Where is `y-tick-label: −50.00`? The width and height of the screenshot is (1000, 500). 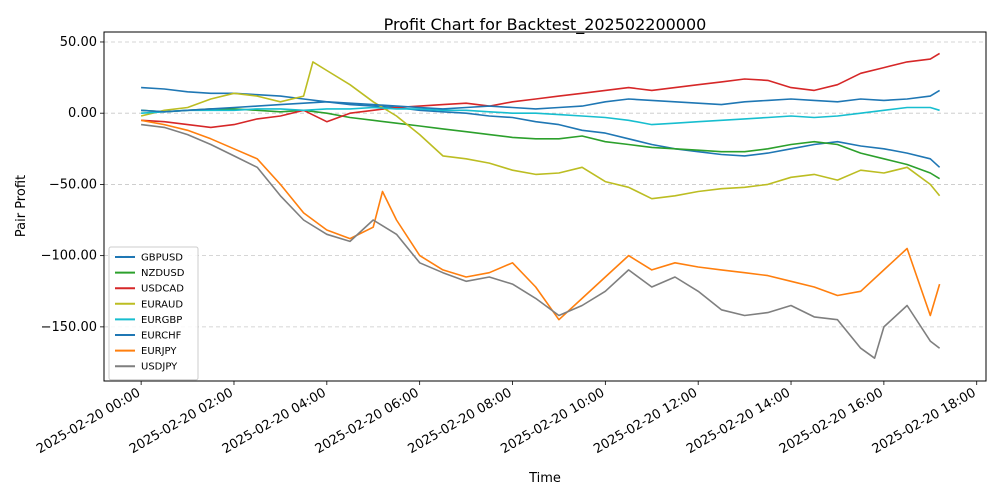
y-tick-label: −50.00 is located at coordinates (73, 184).